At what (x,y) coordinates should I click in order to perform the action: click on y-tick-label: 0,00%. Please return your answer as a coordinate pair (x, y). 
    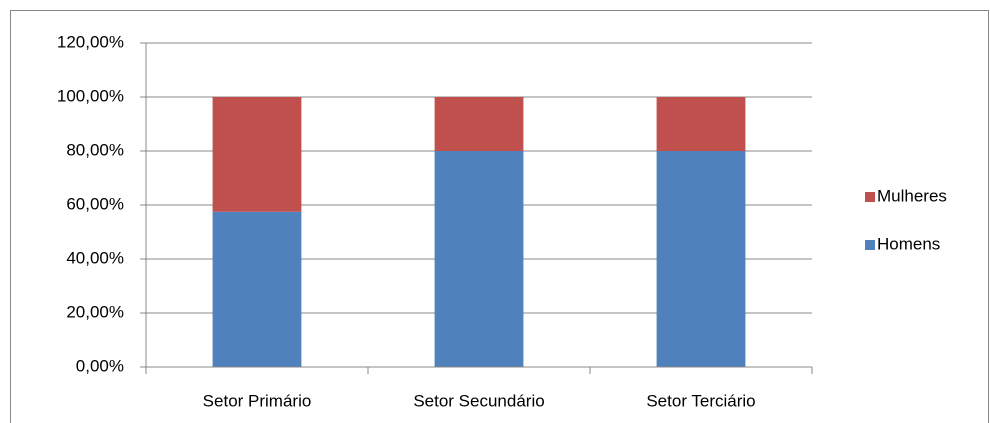
    Looking at the image, I should click on (100, 365).